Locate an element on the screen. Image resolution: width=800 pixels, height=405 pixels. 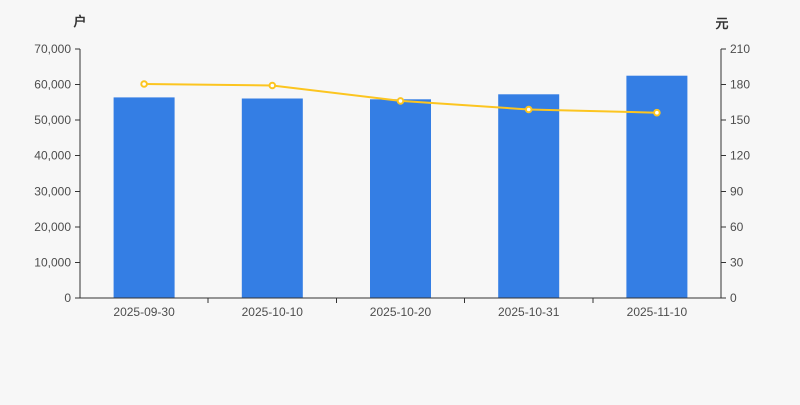
right-axis-tick-label: 90 is located at coordinates (737, 191).